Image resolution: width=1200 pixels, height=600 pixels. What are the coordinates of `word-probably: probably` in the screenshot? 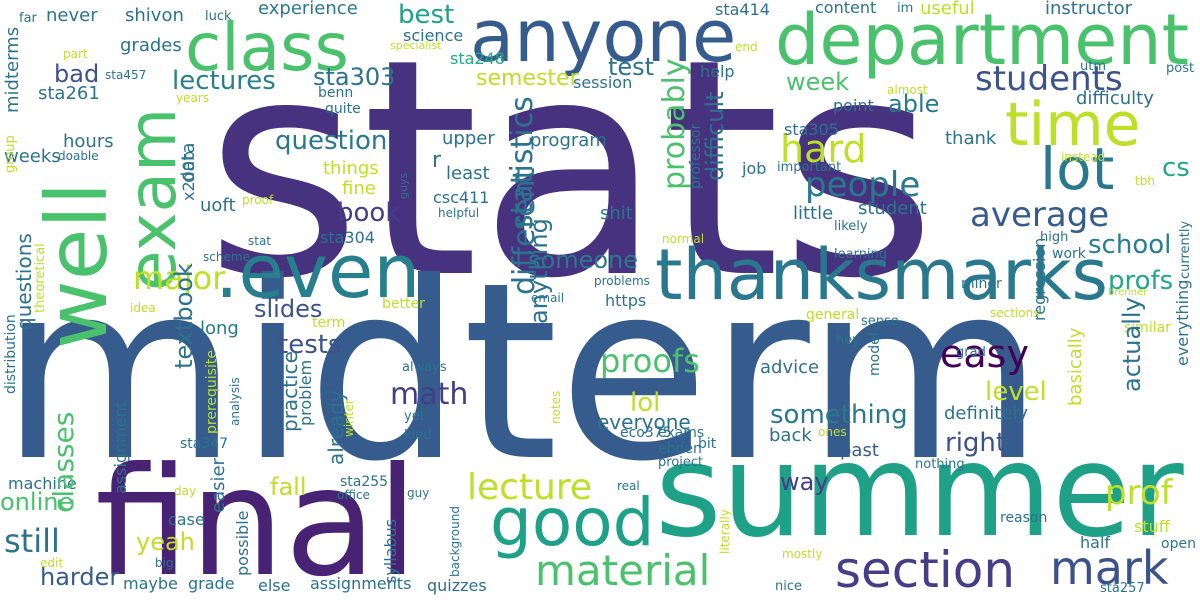 It's located at (674, 124).